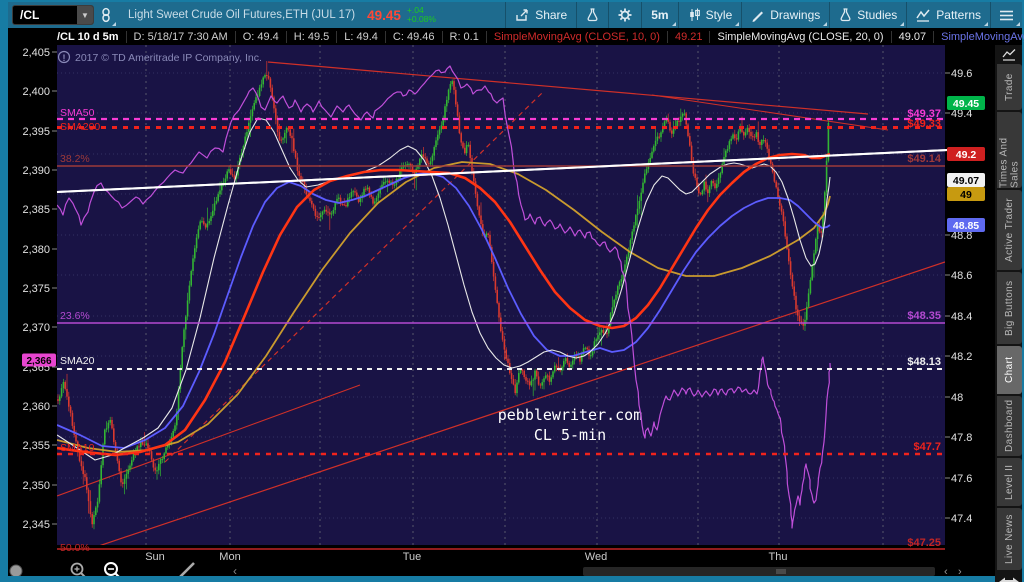 The image size is (1024, 582). What do you see at coordinates (30, 15) in the screenshot?
I see `symbol-value: /CL` at bounding box center [30, 15].